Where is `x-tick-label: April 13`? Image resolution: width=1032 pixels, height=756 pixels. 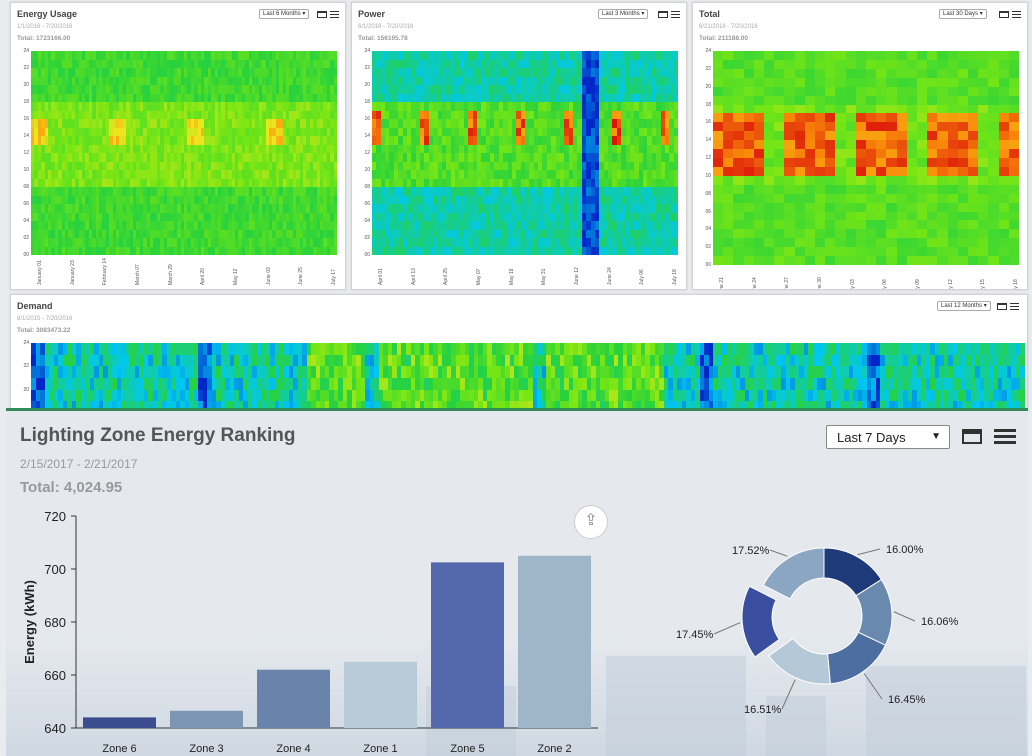 x-tick-label: April 13 is located at coordinates (413, 276).